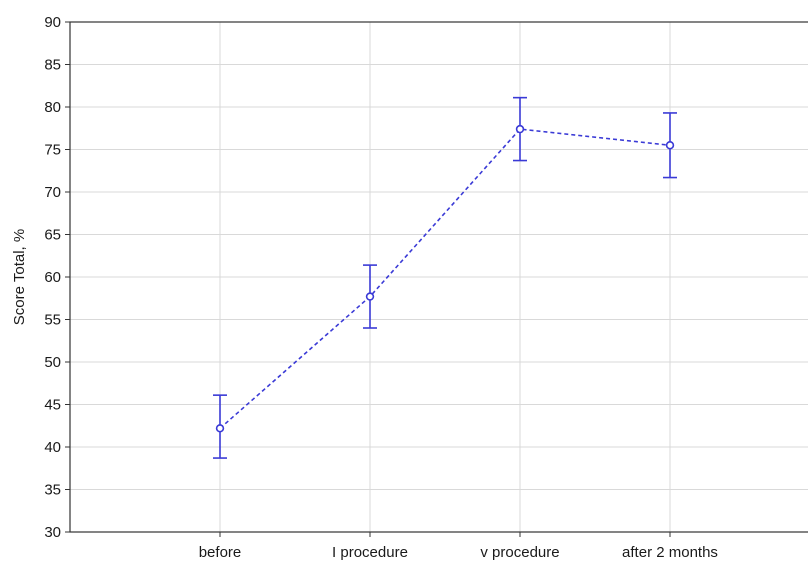 This screenshot has width=808, height=561. What do you see at coordinates (220, 552) in the screenshot?
I see `x-tick-label: before` at bounding box center [220, 552].